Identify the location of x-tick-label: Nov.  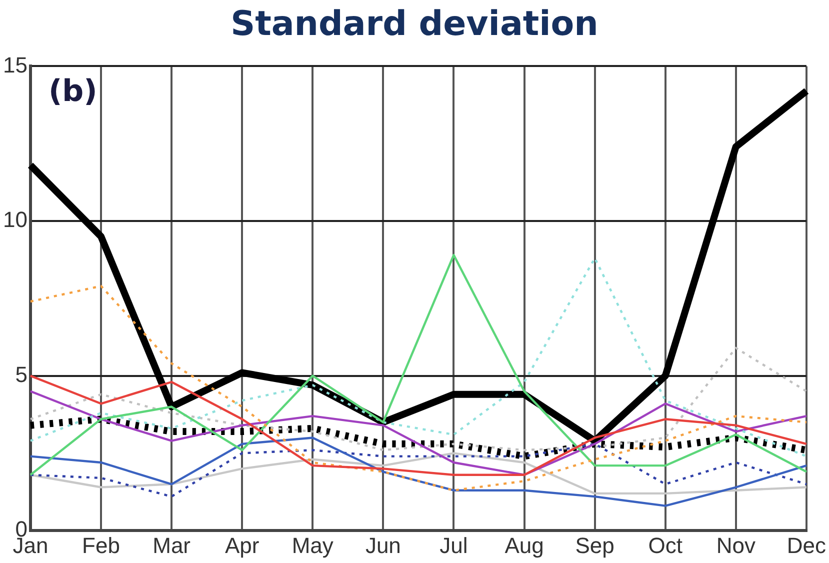
(736, 545).